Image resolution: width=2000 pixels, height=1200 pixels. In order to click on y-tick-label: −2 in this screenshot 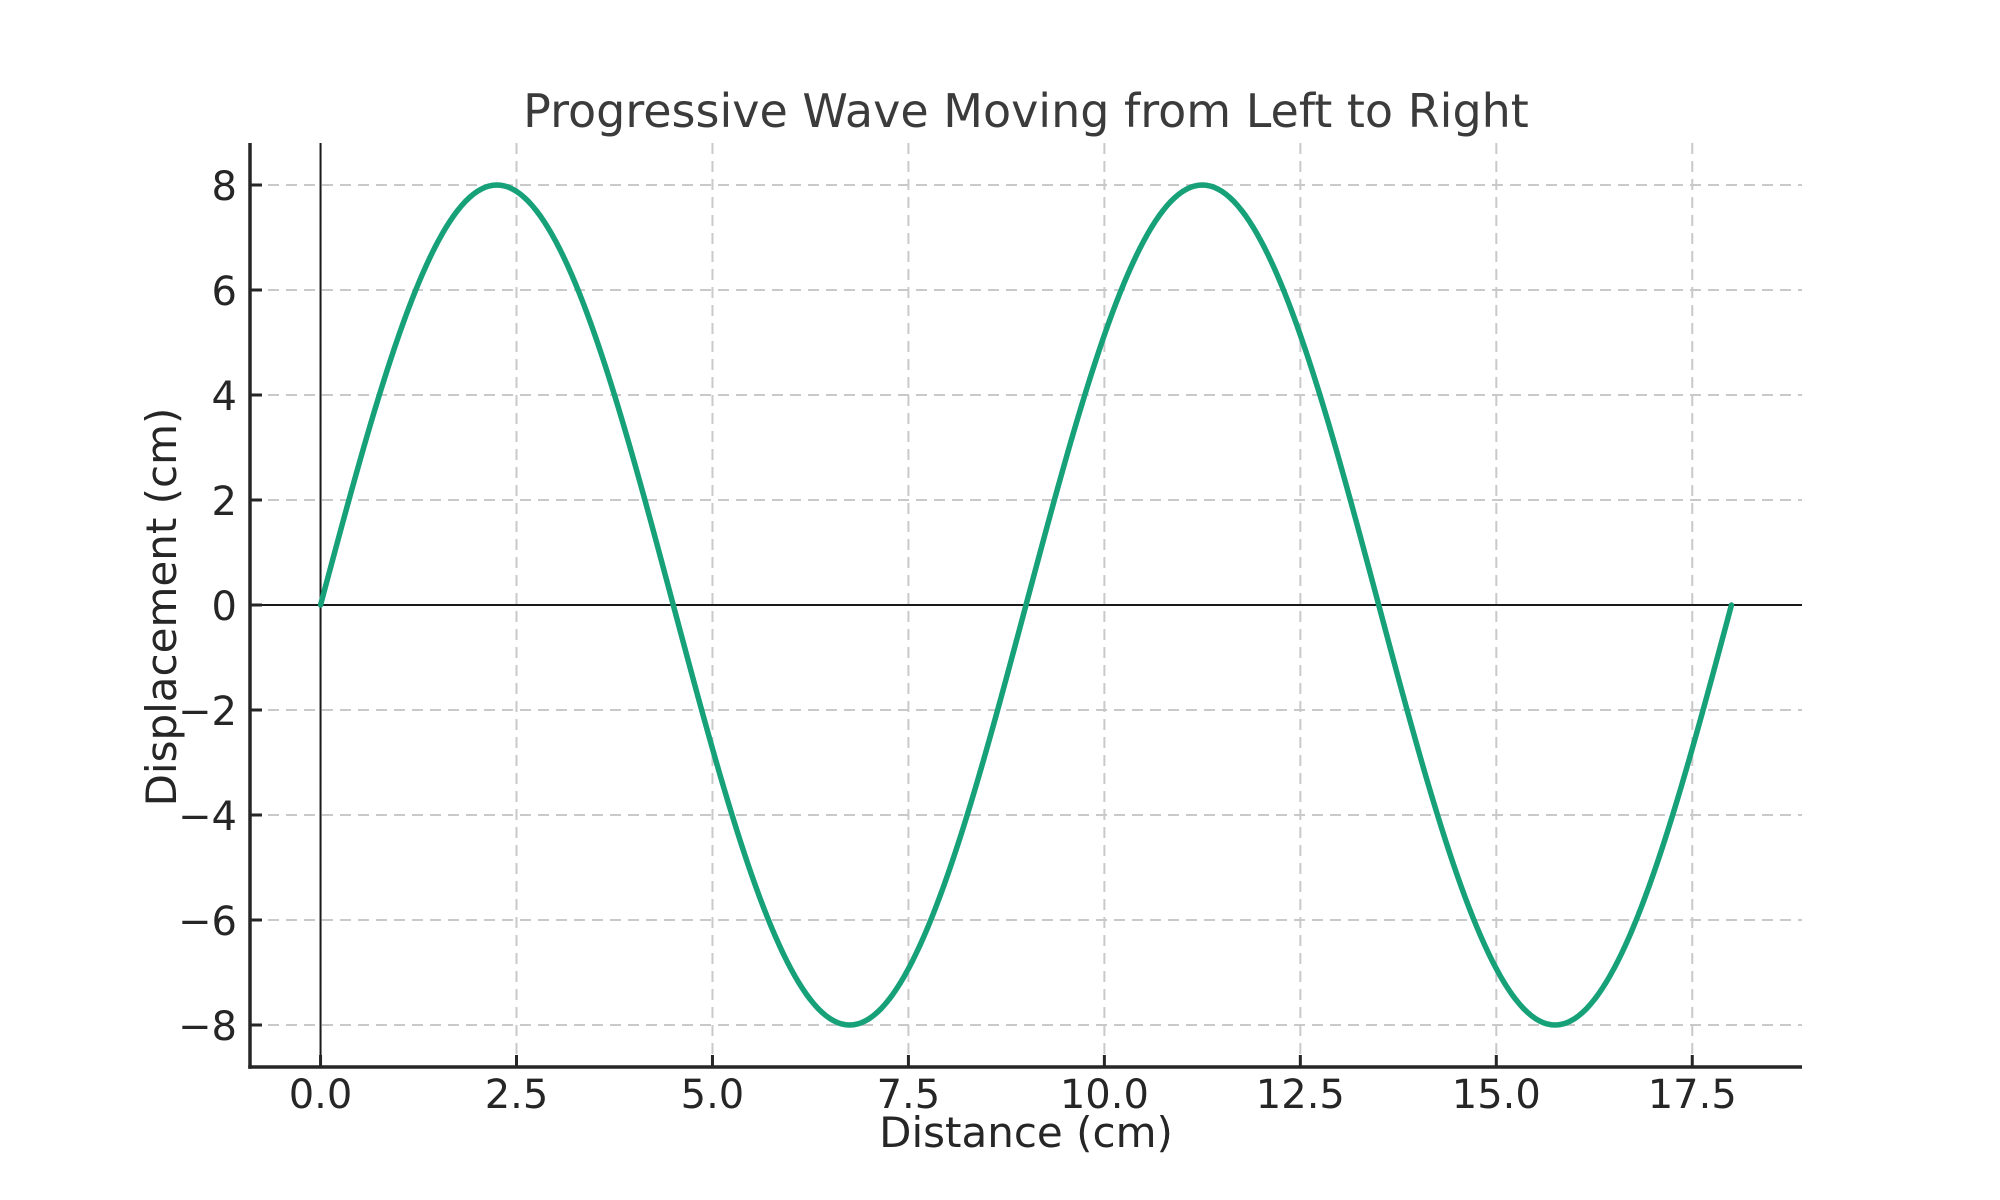, I will do `click(207, 712)`.